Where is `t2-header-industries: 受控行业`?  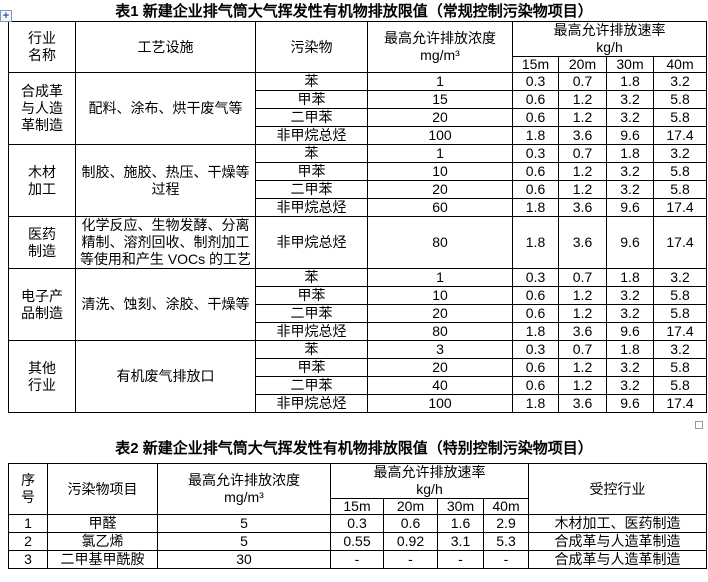 t2-header-industries: 受控行业 is located at coordinates (617, 489).